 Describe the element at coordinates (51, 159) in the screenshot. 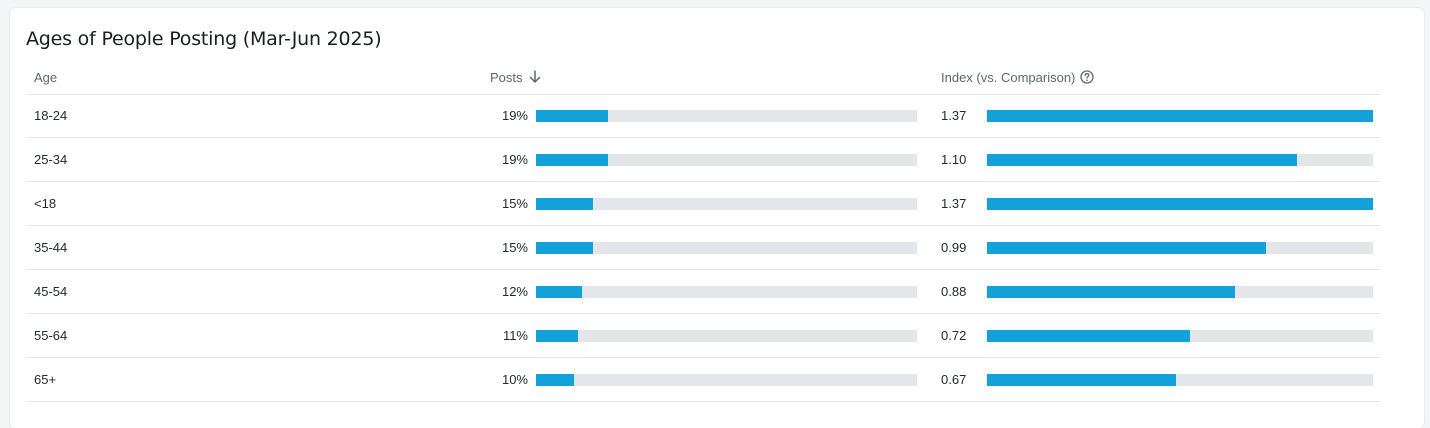

I see `age-label: 25-34` at that location.